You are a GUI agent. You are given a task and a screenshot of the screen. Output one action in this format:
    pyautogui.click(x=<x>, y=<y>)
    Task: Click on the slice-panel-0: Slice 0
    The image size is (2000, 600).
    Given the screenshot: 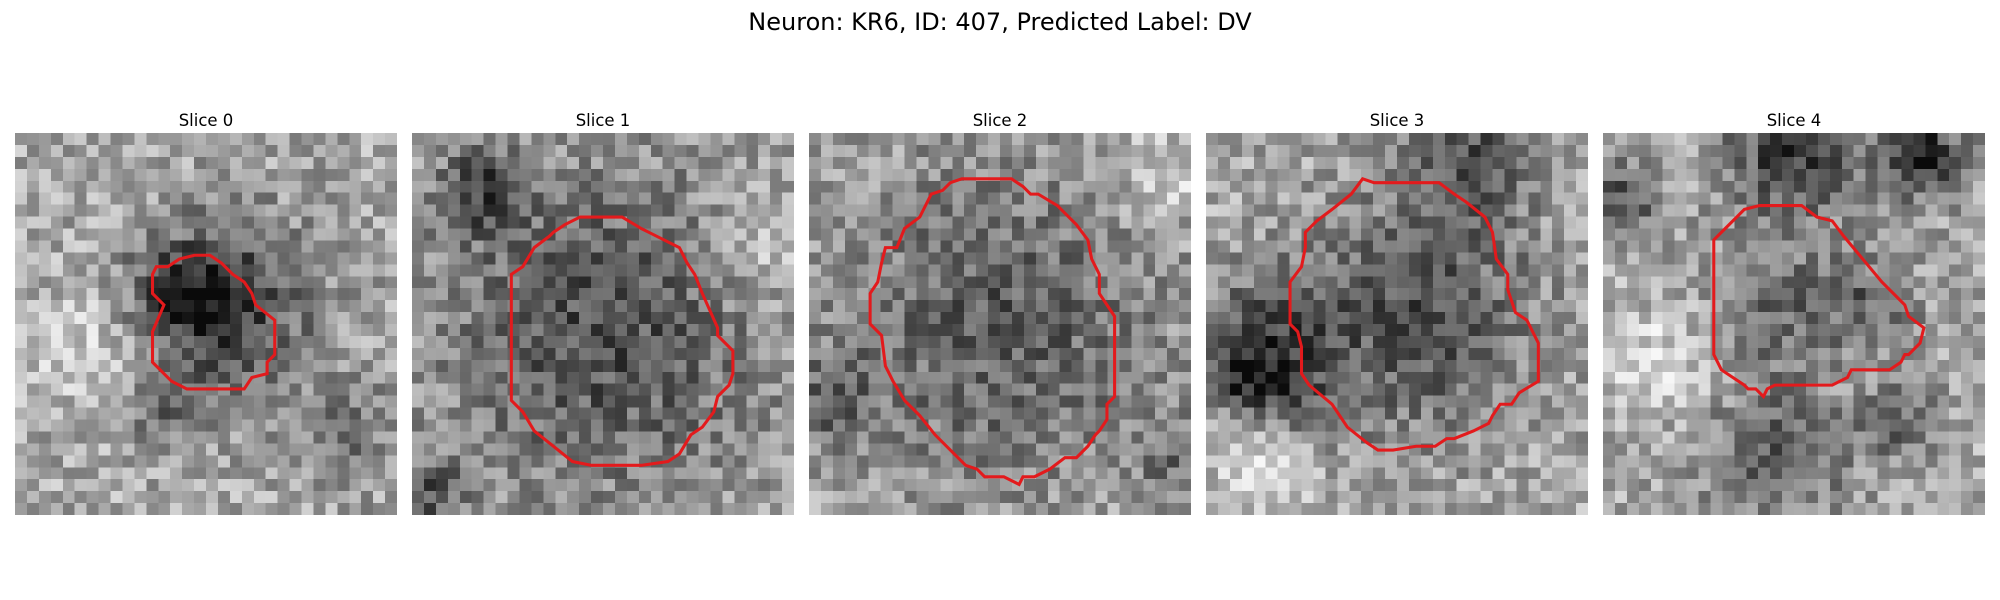 What is the action you would take?
    pyautogui.click(x=206, y=312)
    